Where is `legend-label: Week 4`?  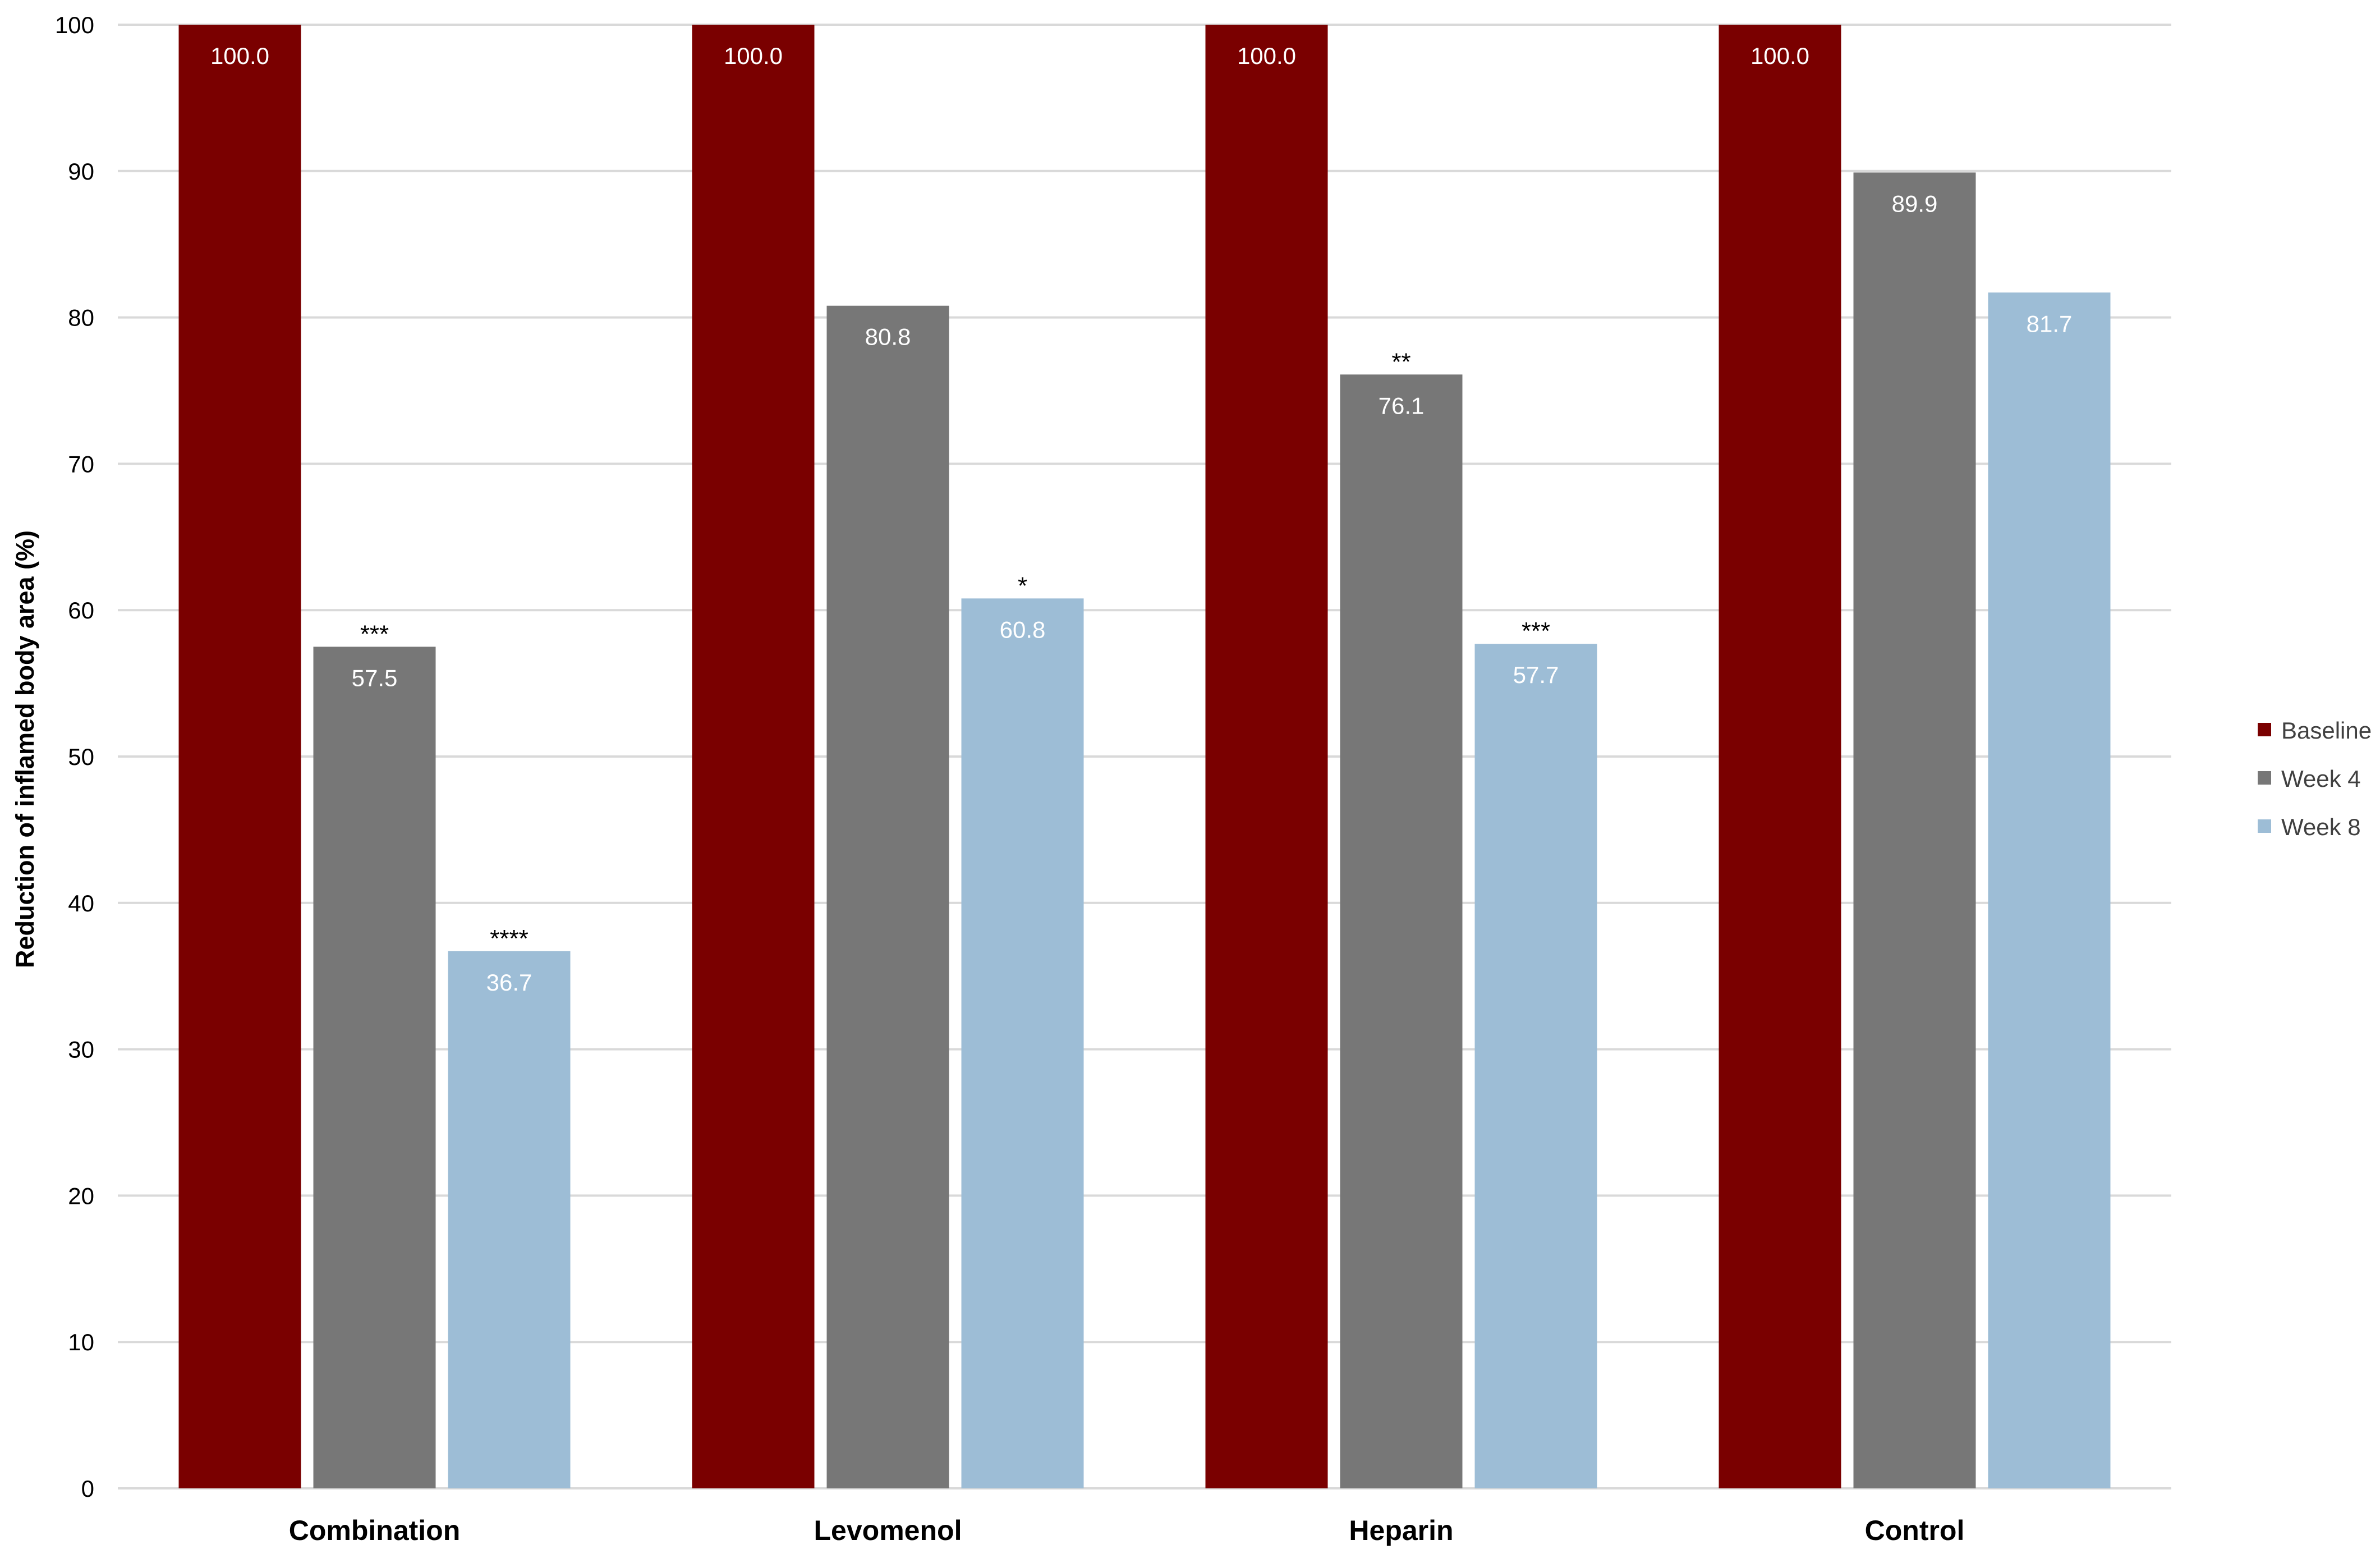
legend-label: Week 4 is located at coordinates (2321, 779).